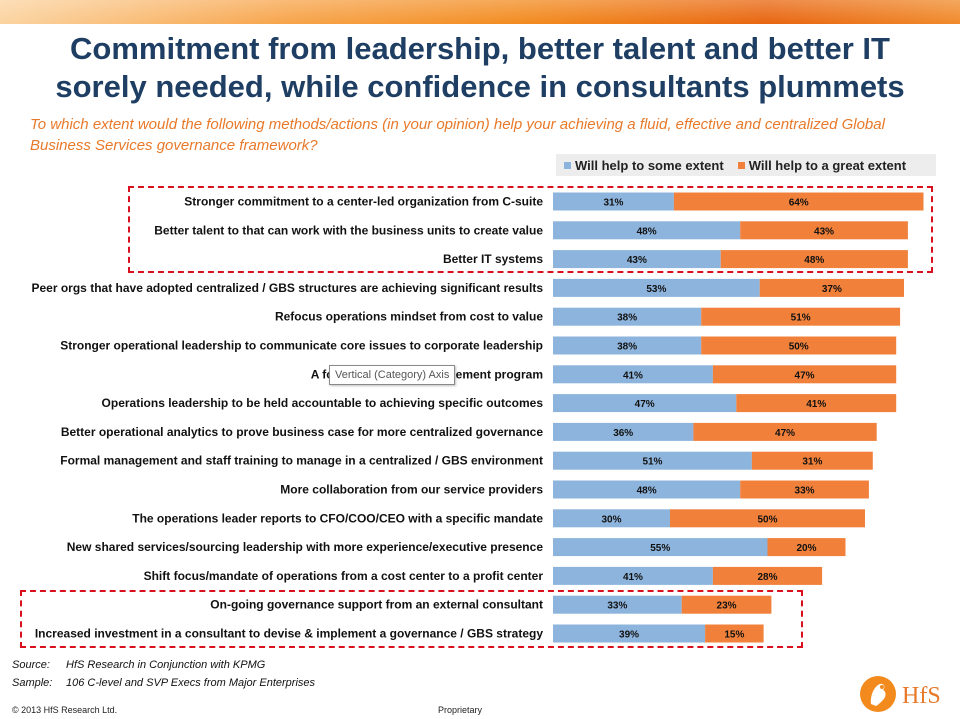  Describe the element at coordinates (411, 619) in the screenshot. I see `highlight-box-bottom` at that location.